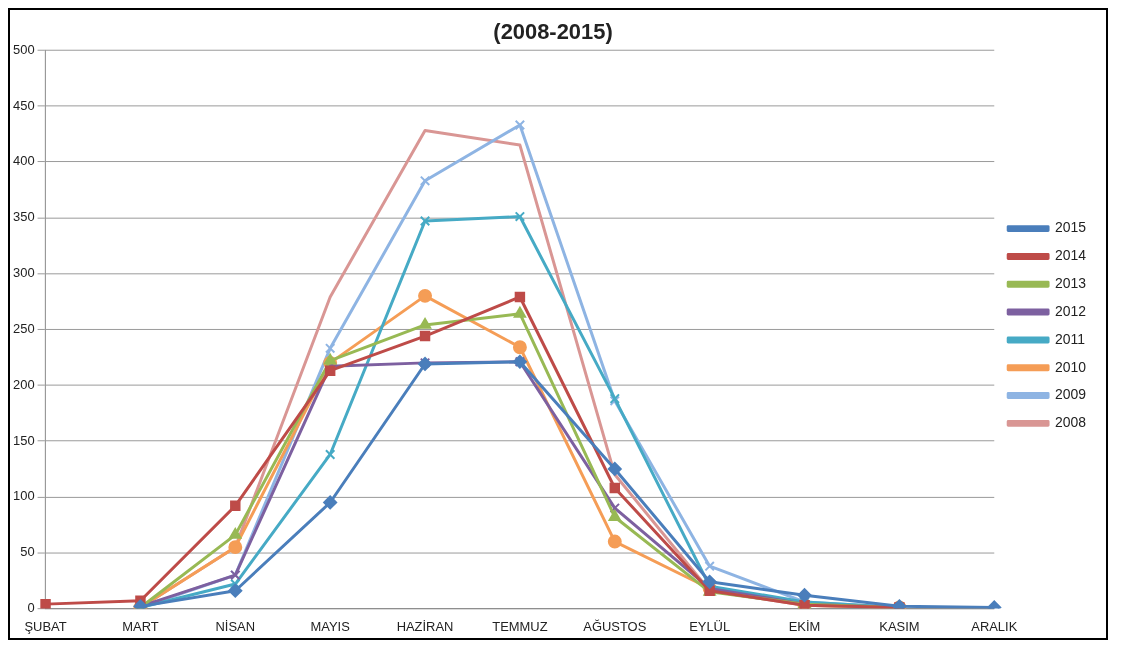 The width and height of the screenshot is (1122, 652). What do you see at coordinates (710, 626) in the screenshot?
I see `x-tick-label: EYLÜL` at bounding box center [710, 626].